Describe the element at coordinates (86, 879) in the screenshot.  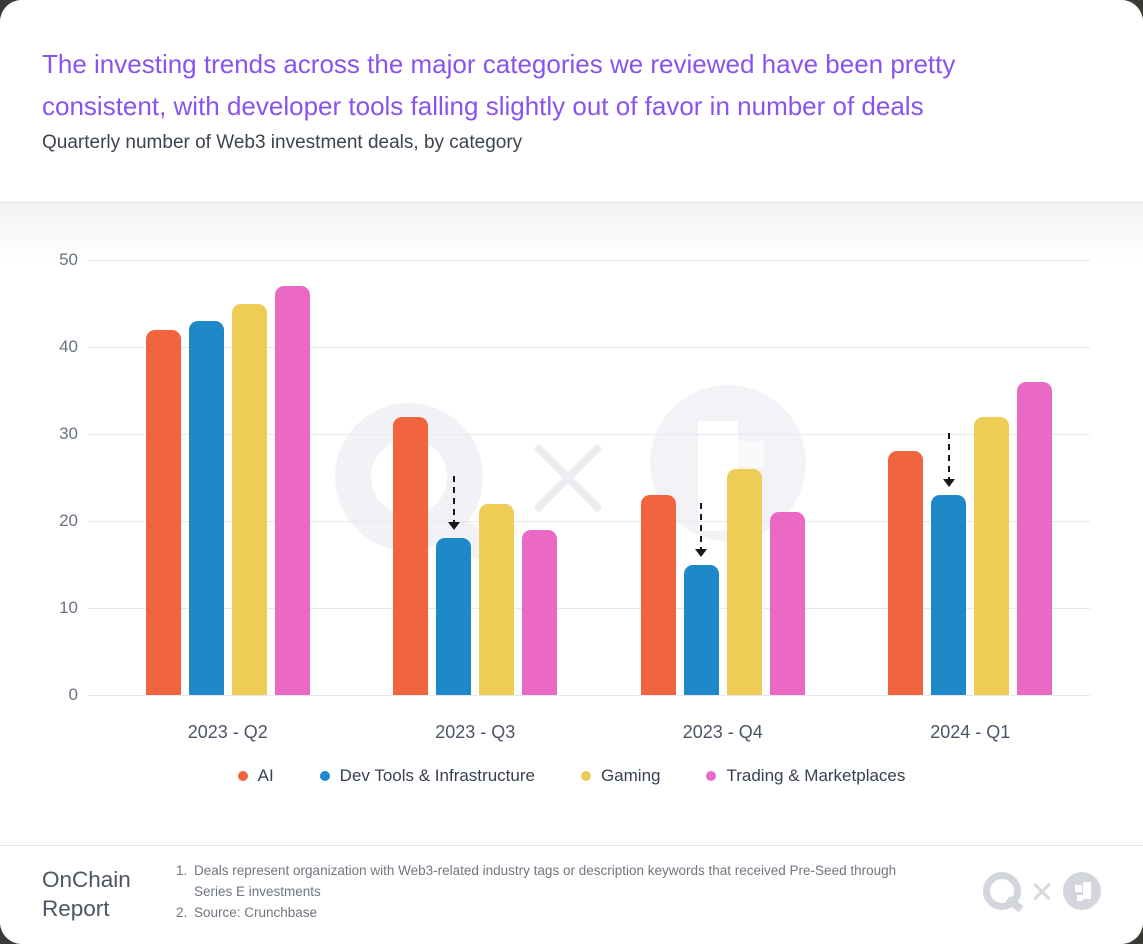
I see `brand-line1: OnChain` at that location.